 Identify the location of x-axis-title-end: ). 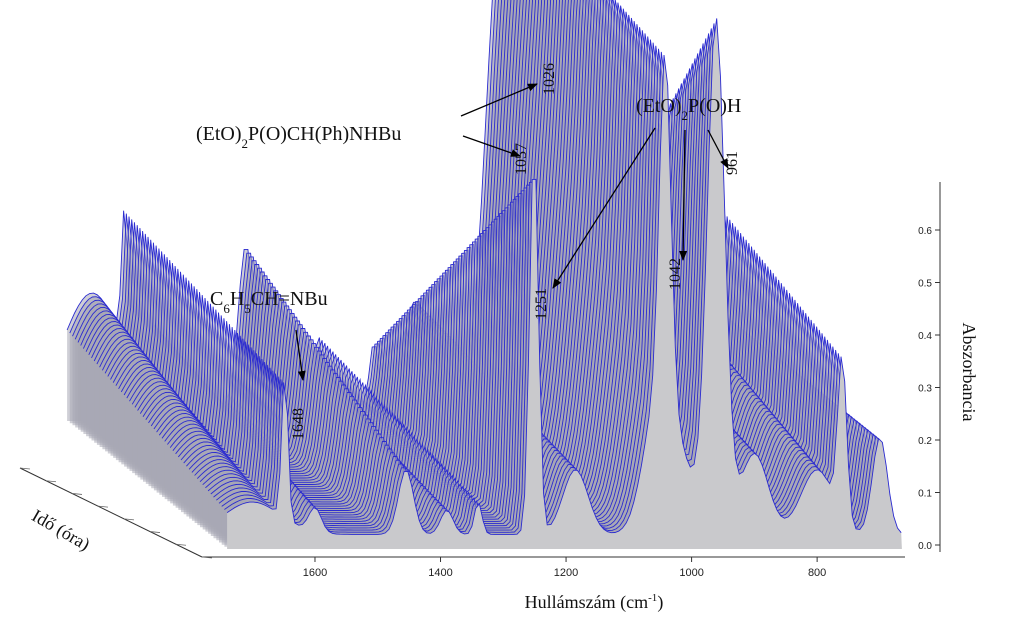
(660, 602).